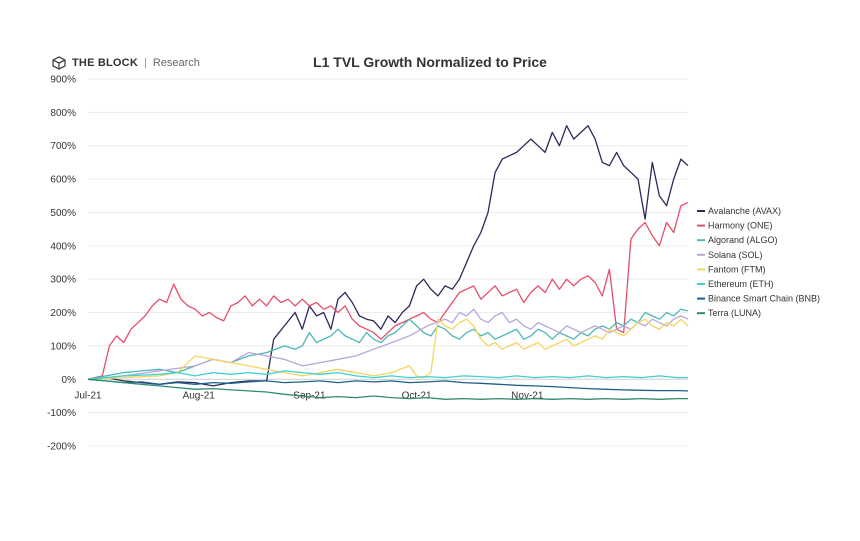  What do you see at coordinates (59, 63) in the screenshot?
I see `cube-logo-icon` at bounding box center [59, 63].